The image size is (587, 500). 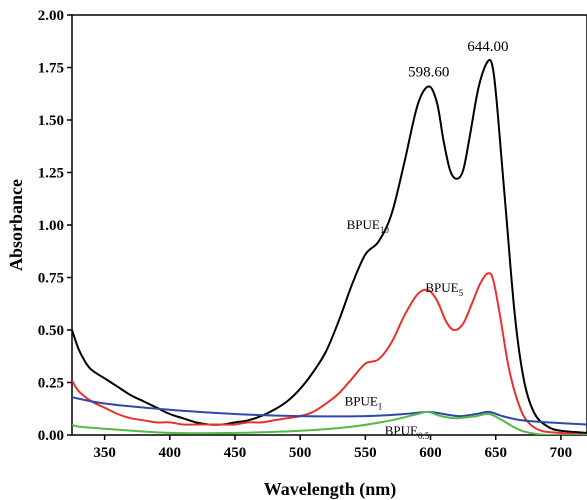 What do you see at coordinates (428, 72) in the screenshot?
I see `peak-annotation: 598.60` at bounding box center [428, 72].